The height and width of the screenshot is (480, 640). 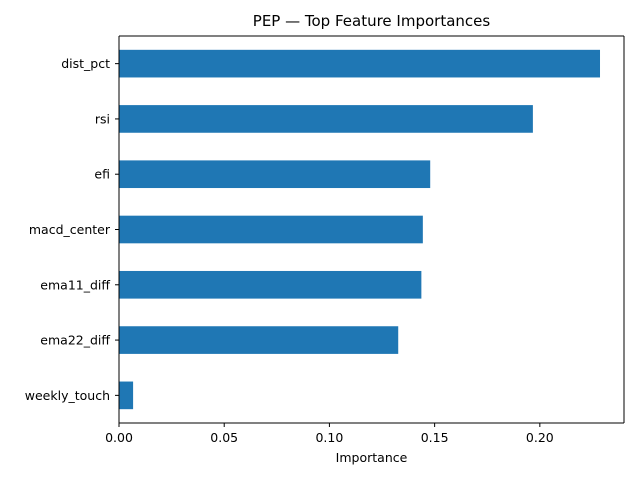 What do you see at coordinates (85, 63) in the screenshot?
I see `y-tick-label: dist_pct` at bounding box center [85, 63].